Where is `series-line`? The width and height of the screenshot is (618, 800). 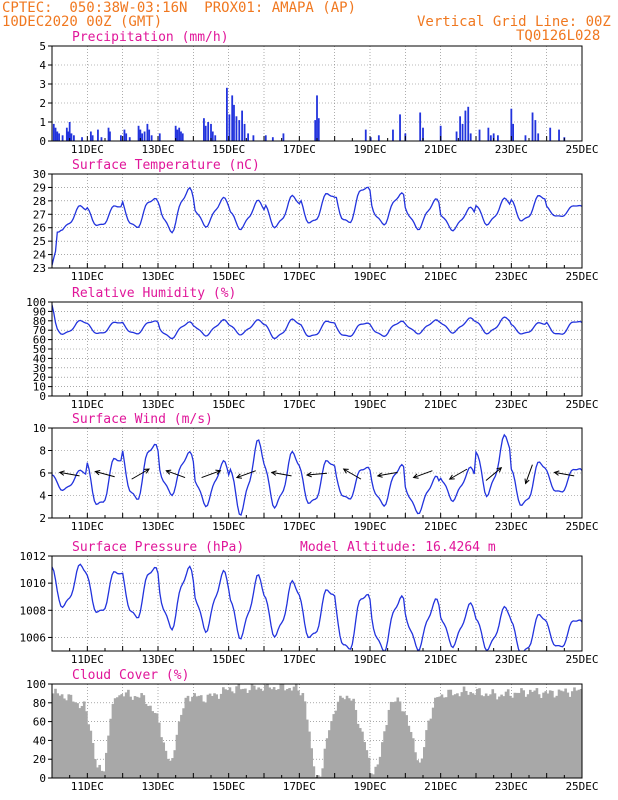 series-line is located at coordinates (317, 226).